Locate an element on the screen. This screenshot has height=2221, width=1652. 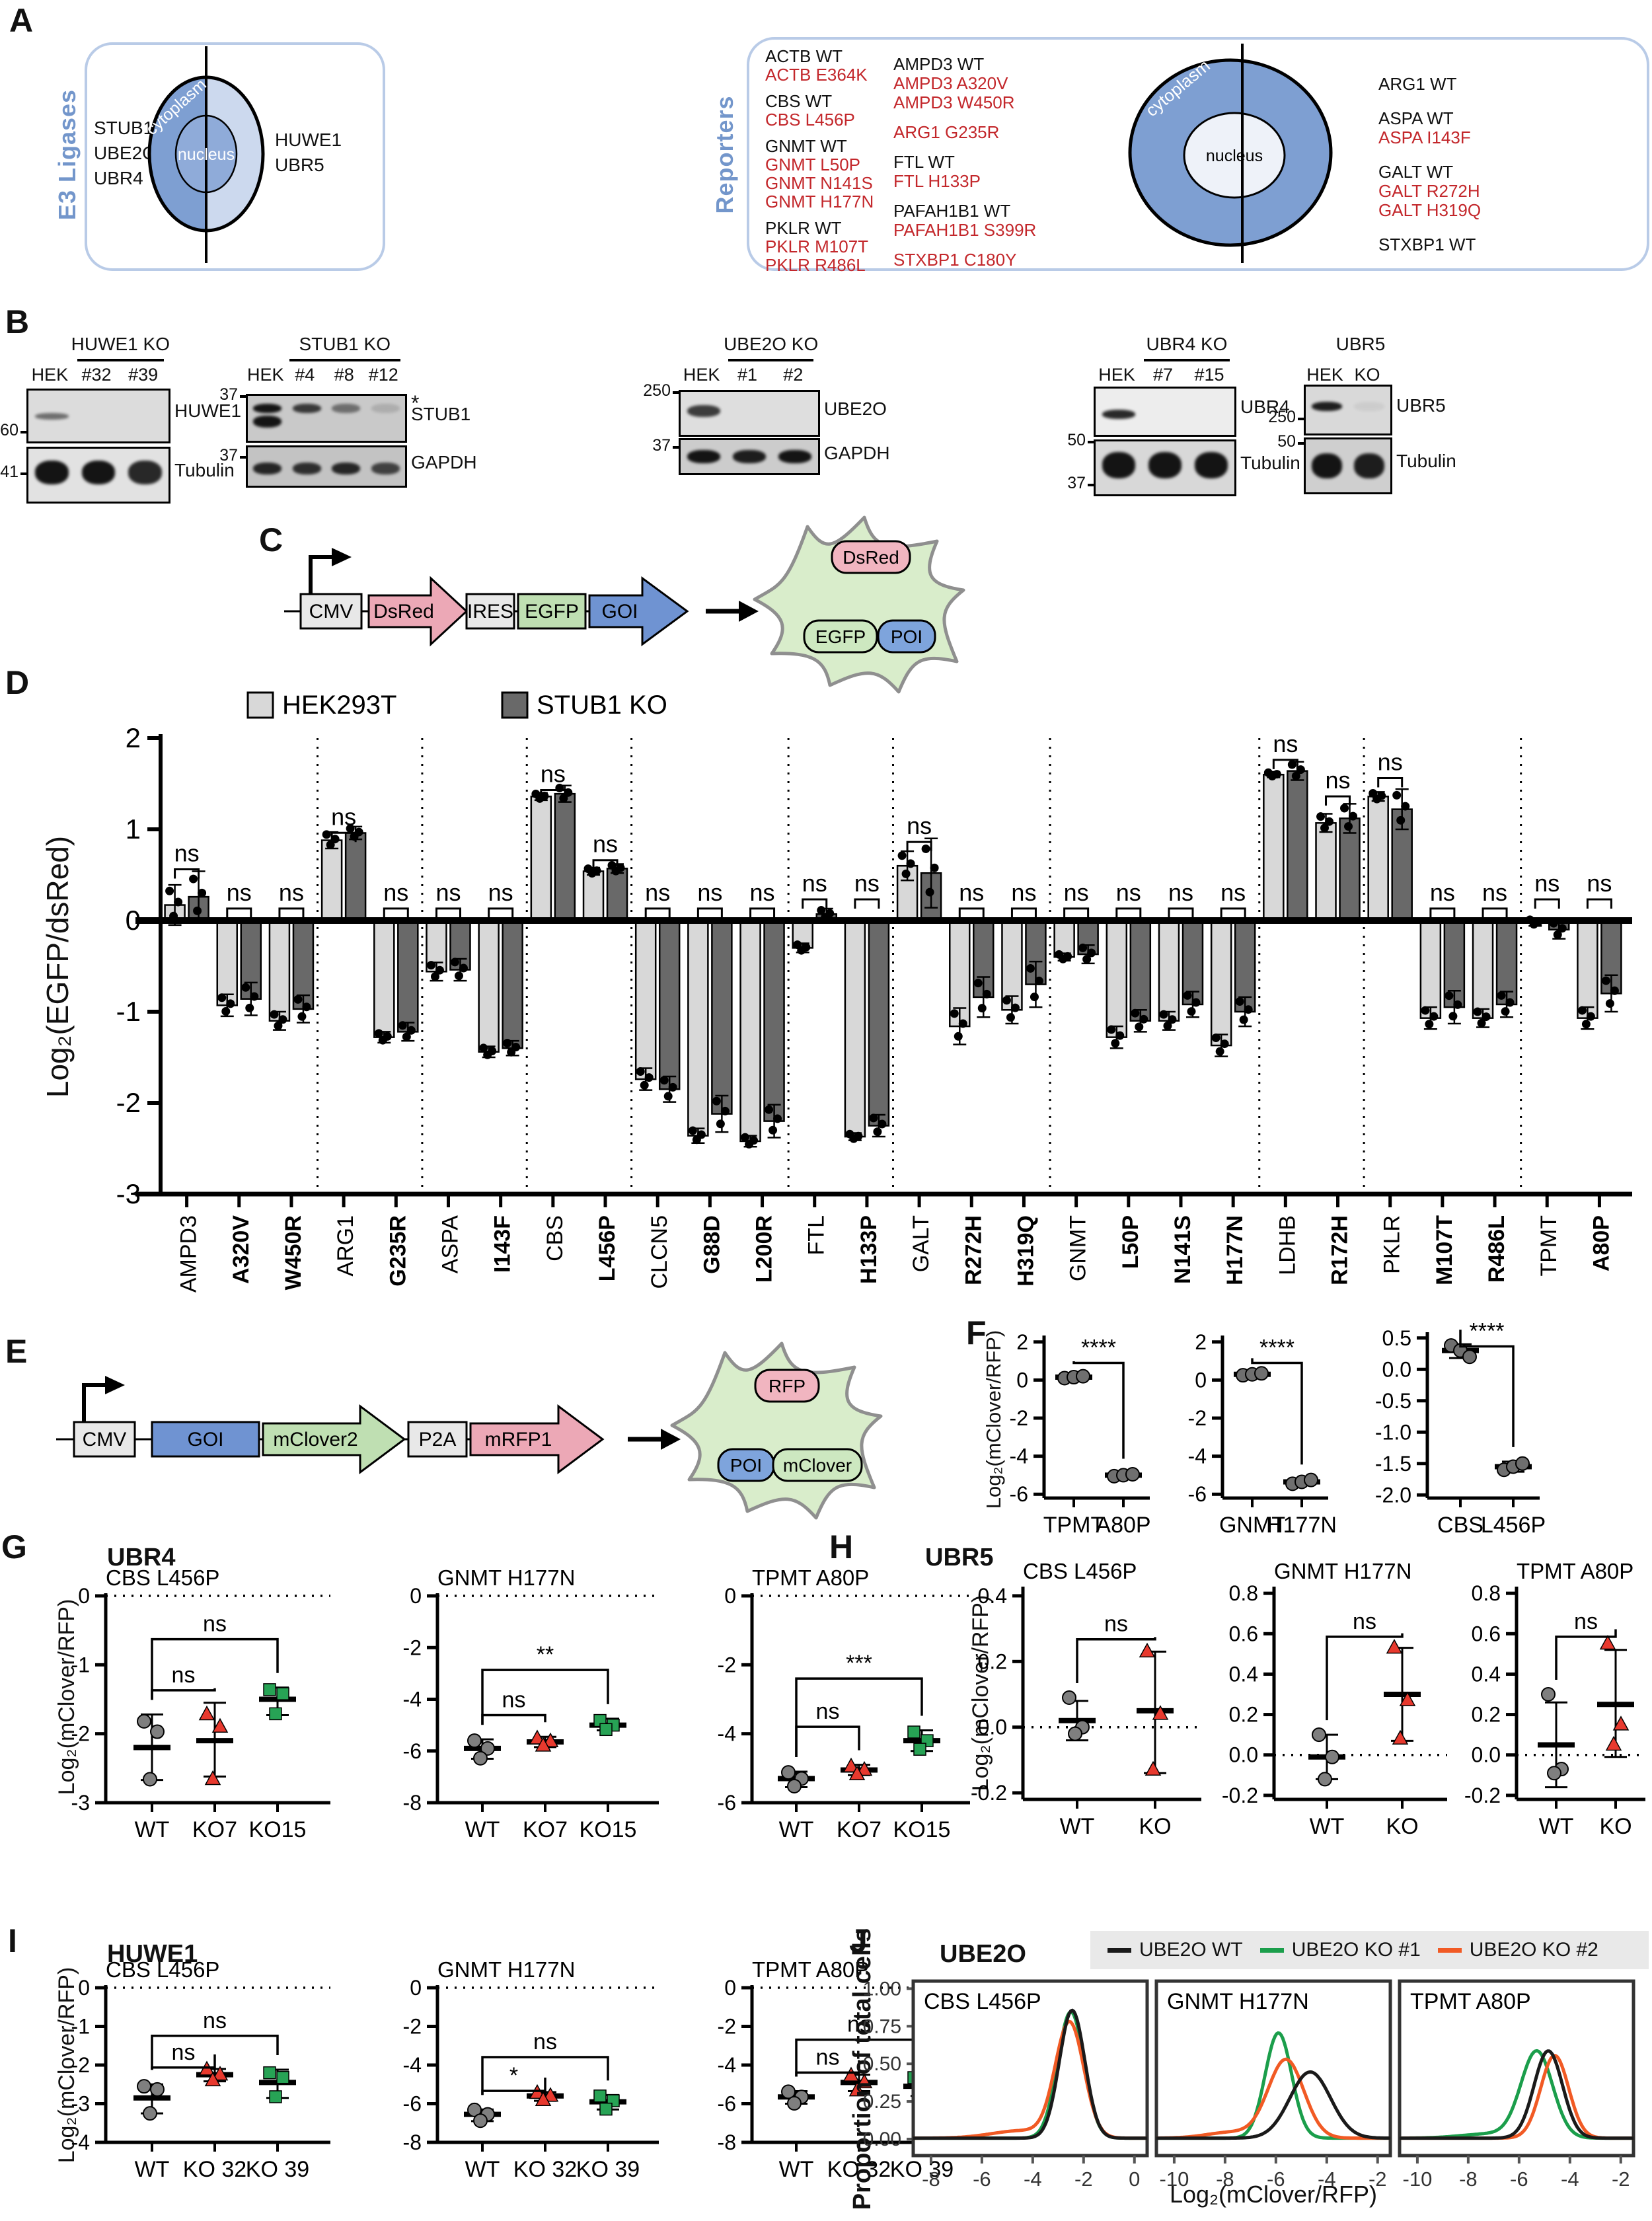
reporter-name: GNMT WT is located at coordinates (806, 146).